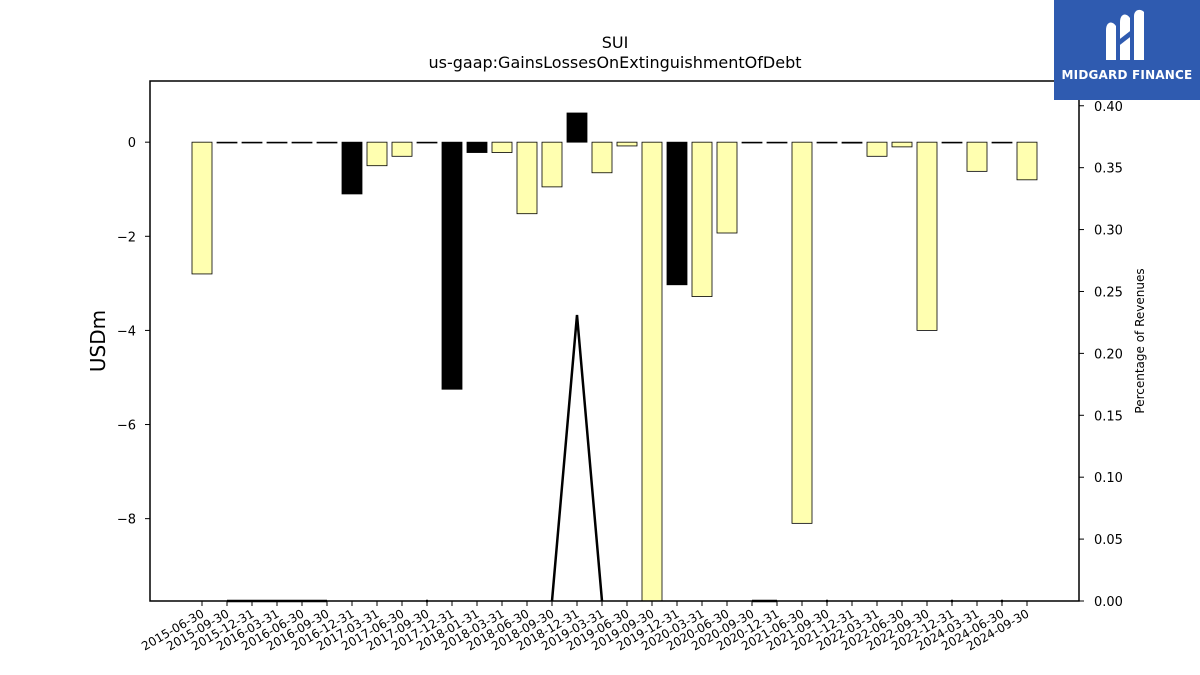 This screenshot has width=1200, height=675. Describe the element at coordinates (1108, 169) in the screenshot. I see `y-right-tick-label: 0.35` at that location.